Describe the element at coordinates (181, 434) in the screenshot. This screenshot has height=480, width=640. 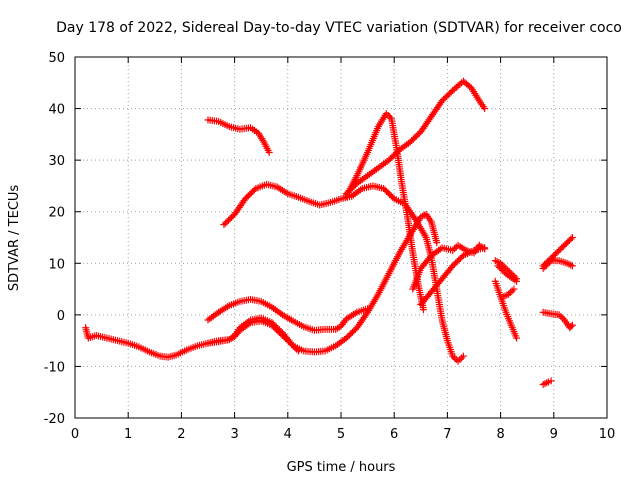
I see `x-tick-label: 2` at that location.